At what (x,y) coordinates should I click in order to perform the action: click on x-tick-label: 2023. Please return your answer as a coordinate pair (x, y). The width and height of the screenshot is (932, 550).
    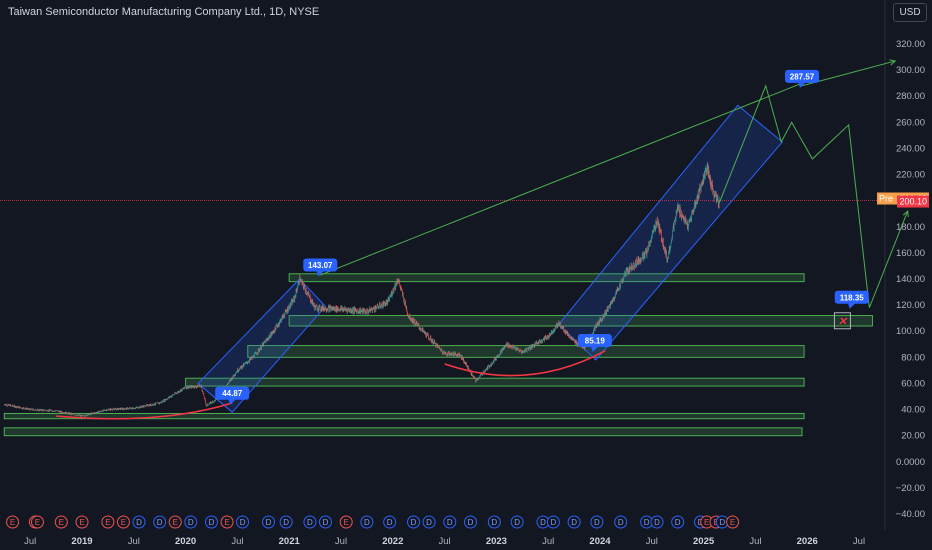
    Looking at the image, I should click on (496, 541).